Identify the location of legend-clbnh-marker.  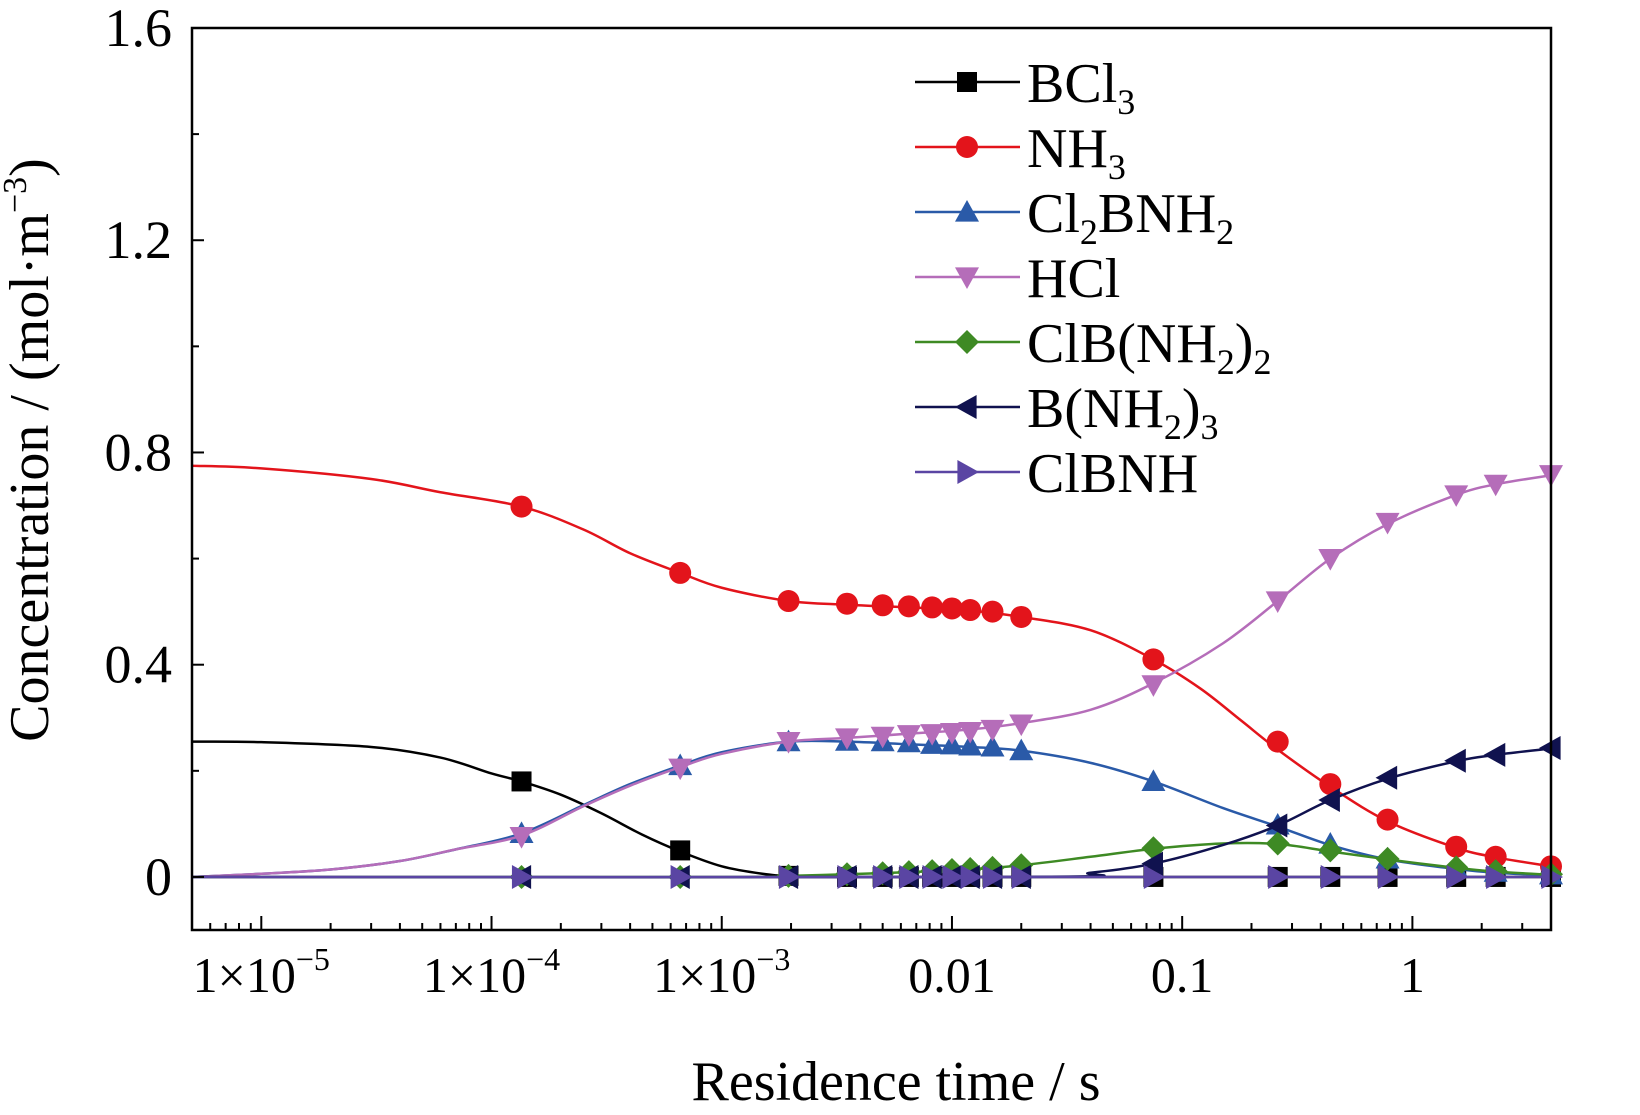
(968, 472).